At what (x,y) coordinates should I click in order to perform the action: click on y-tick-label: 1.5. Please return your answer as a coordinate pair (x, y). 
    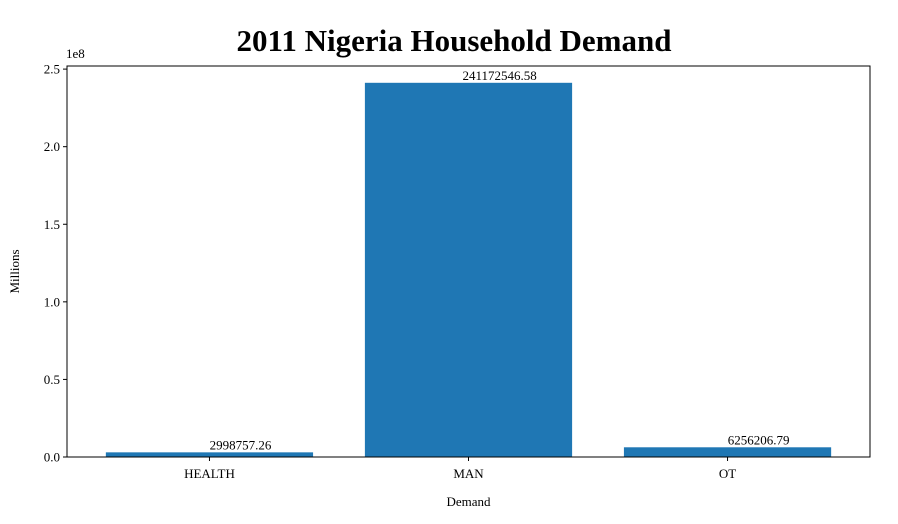
    Looking at the image, I should click on (52, 224).